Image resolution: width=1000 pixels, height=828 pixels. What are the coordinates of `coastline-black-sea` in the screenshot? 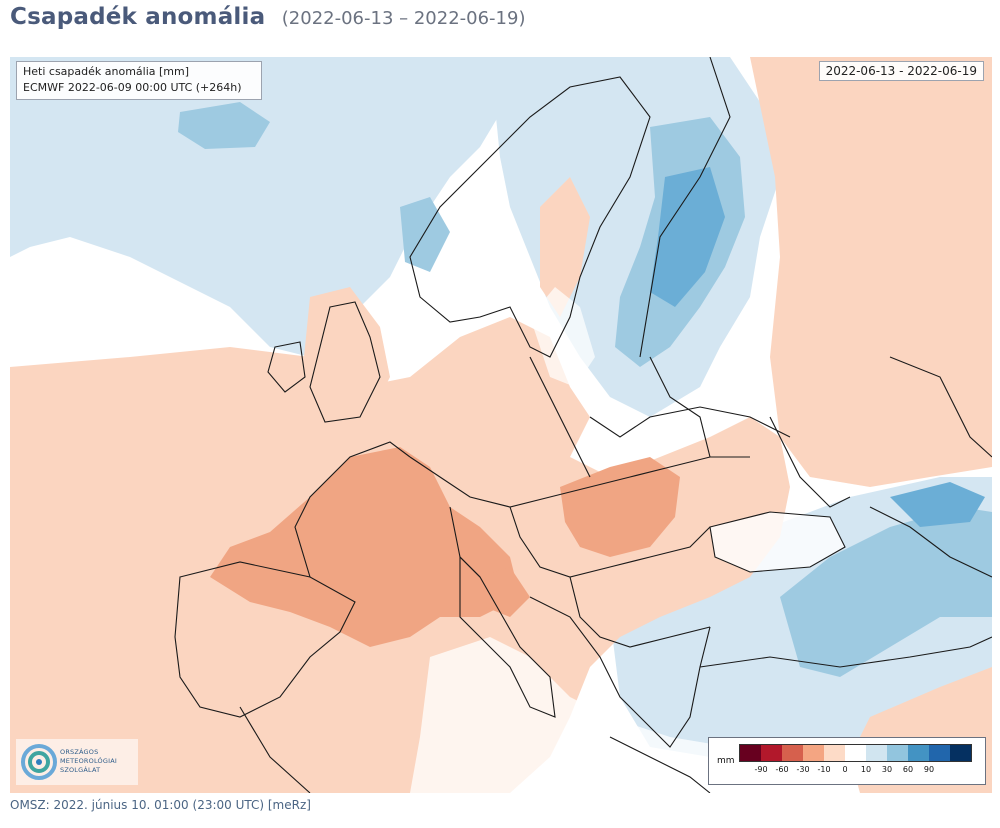 It's located at (777, 542).